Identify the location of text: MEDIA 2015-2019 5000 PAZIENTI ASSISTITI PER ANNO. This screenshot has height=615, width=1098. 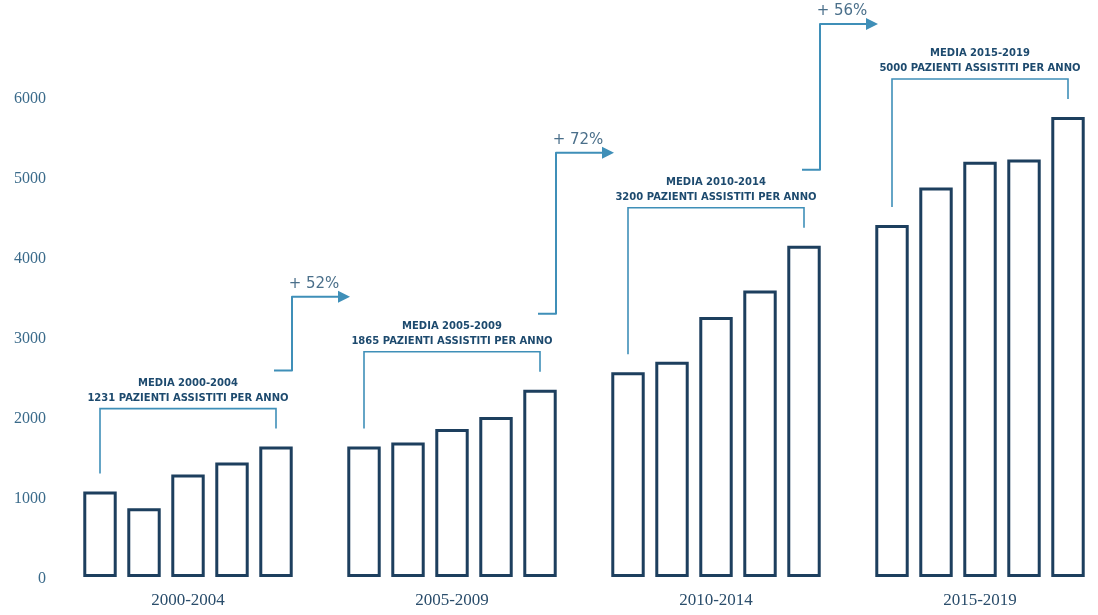
(980, 60).